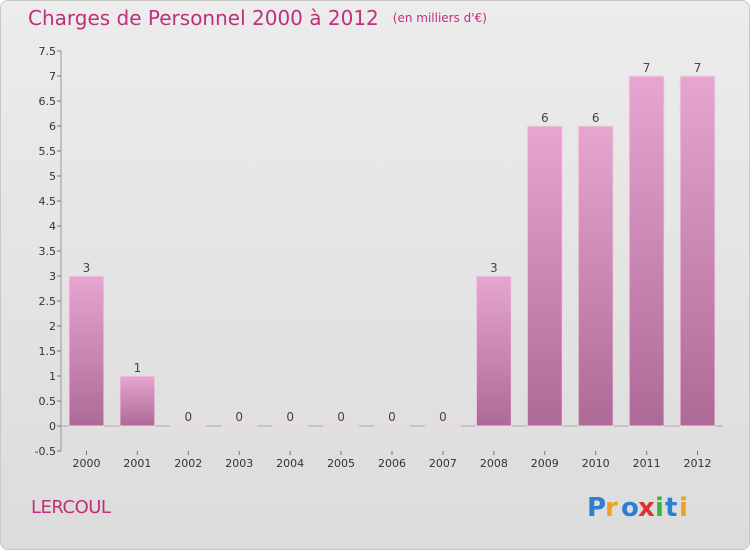  Describe the element at coordinates (137, 401) in the screenshot. I see `bar-2001` at that location.